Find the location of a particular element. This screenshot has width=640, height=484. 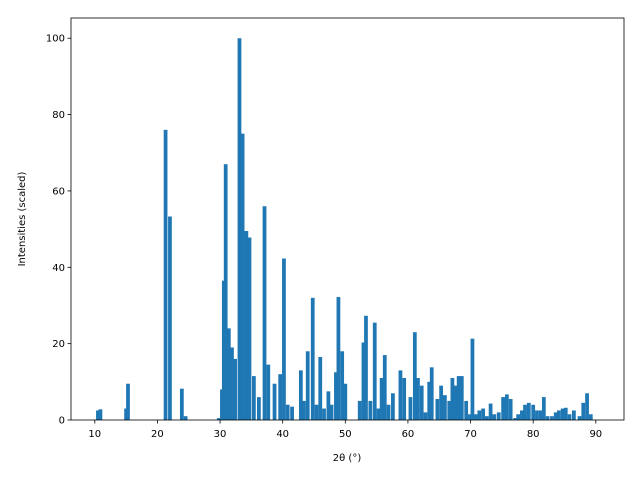

x-axis-label: 2θ (°) is located at coordinates (347, 458).